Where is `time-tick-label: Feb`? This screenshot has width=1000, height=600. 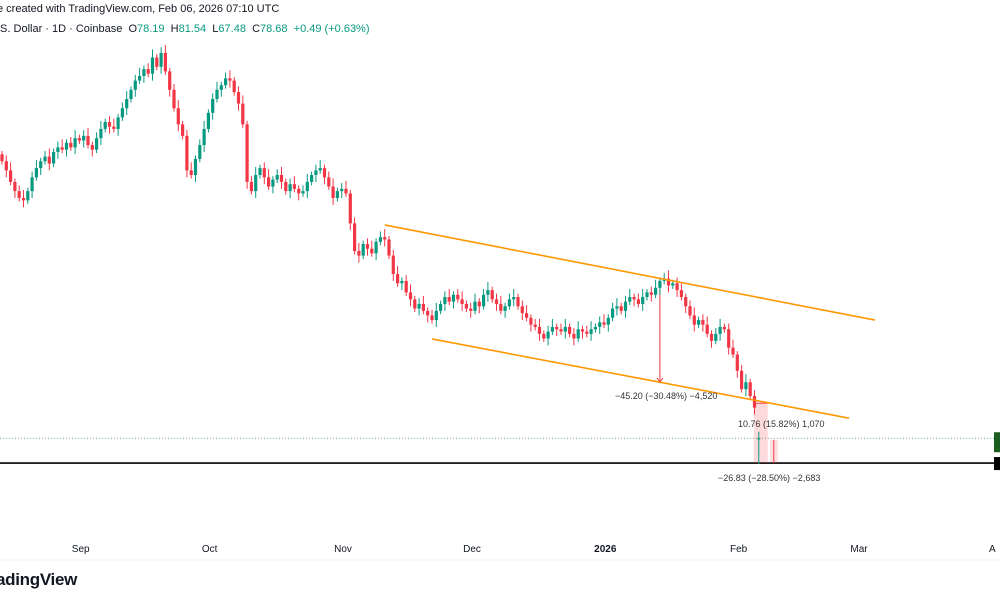 time-tick-label: Feb is located at coordinates (738, 549).